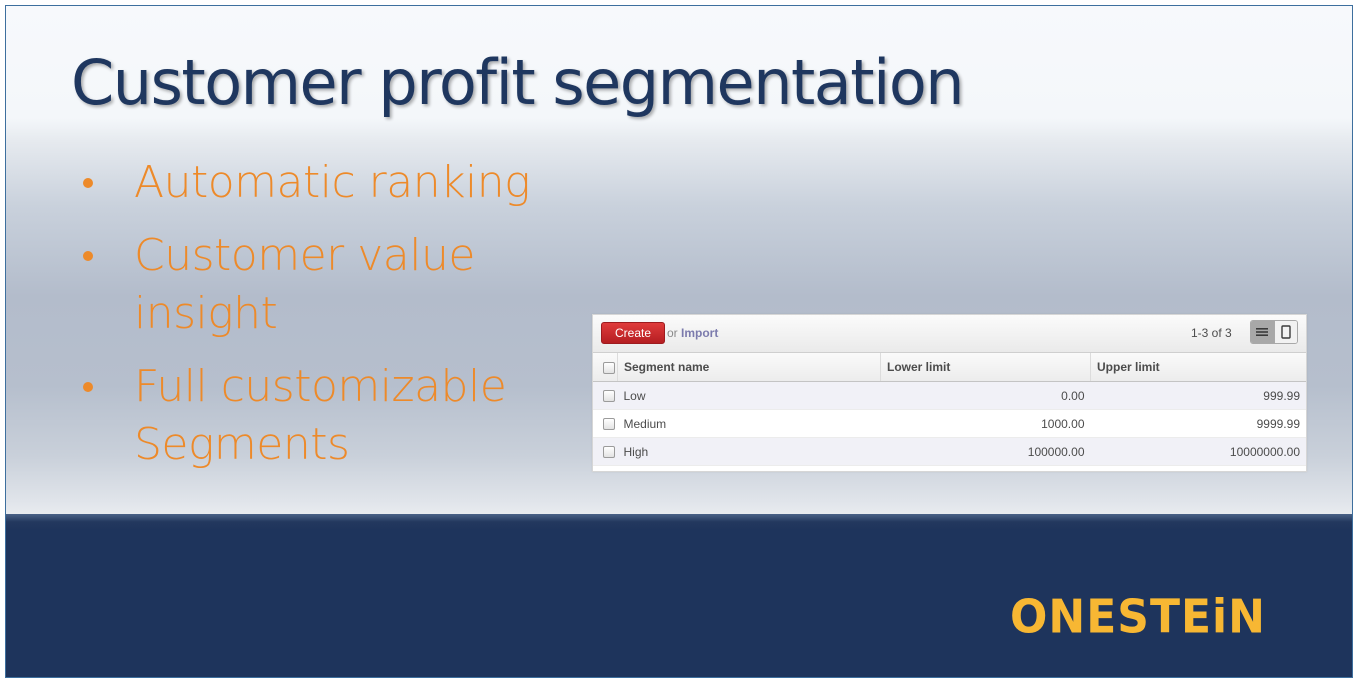 The width and height of the screenshot is (1359, 683). I want to click on upper-limit-cell: 10000000.00, so click(1198, 451).